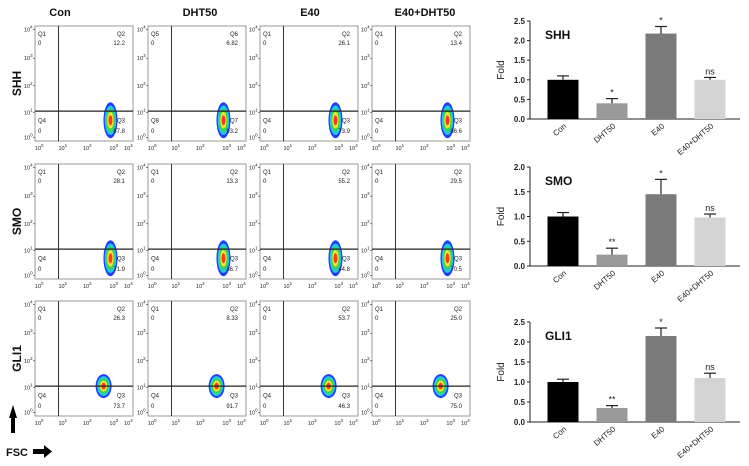  I want to click on y-axis-label: Fold, so click(501, 371).